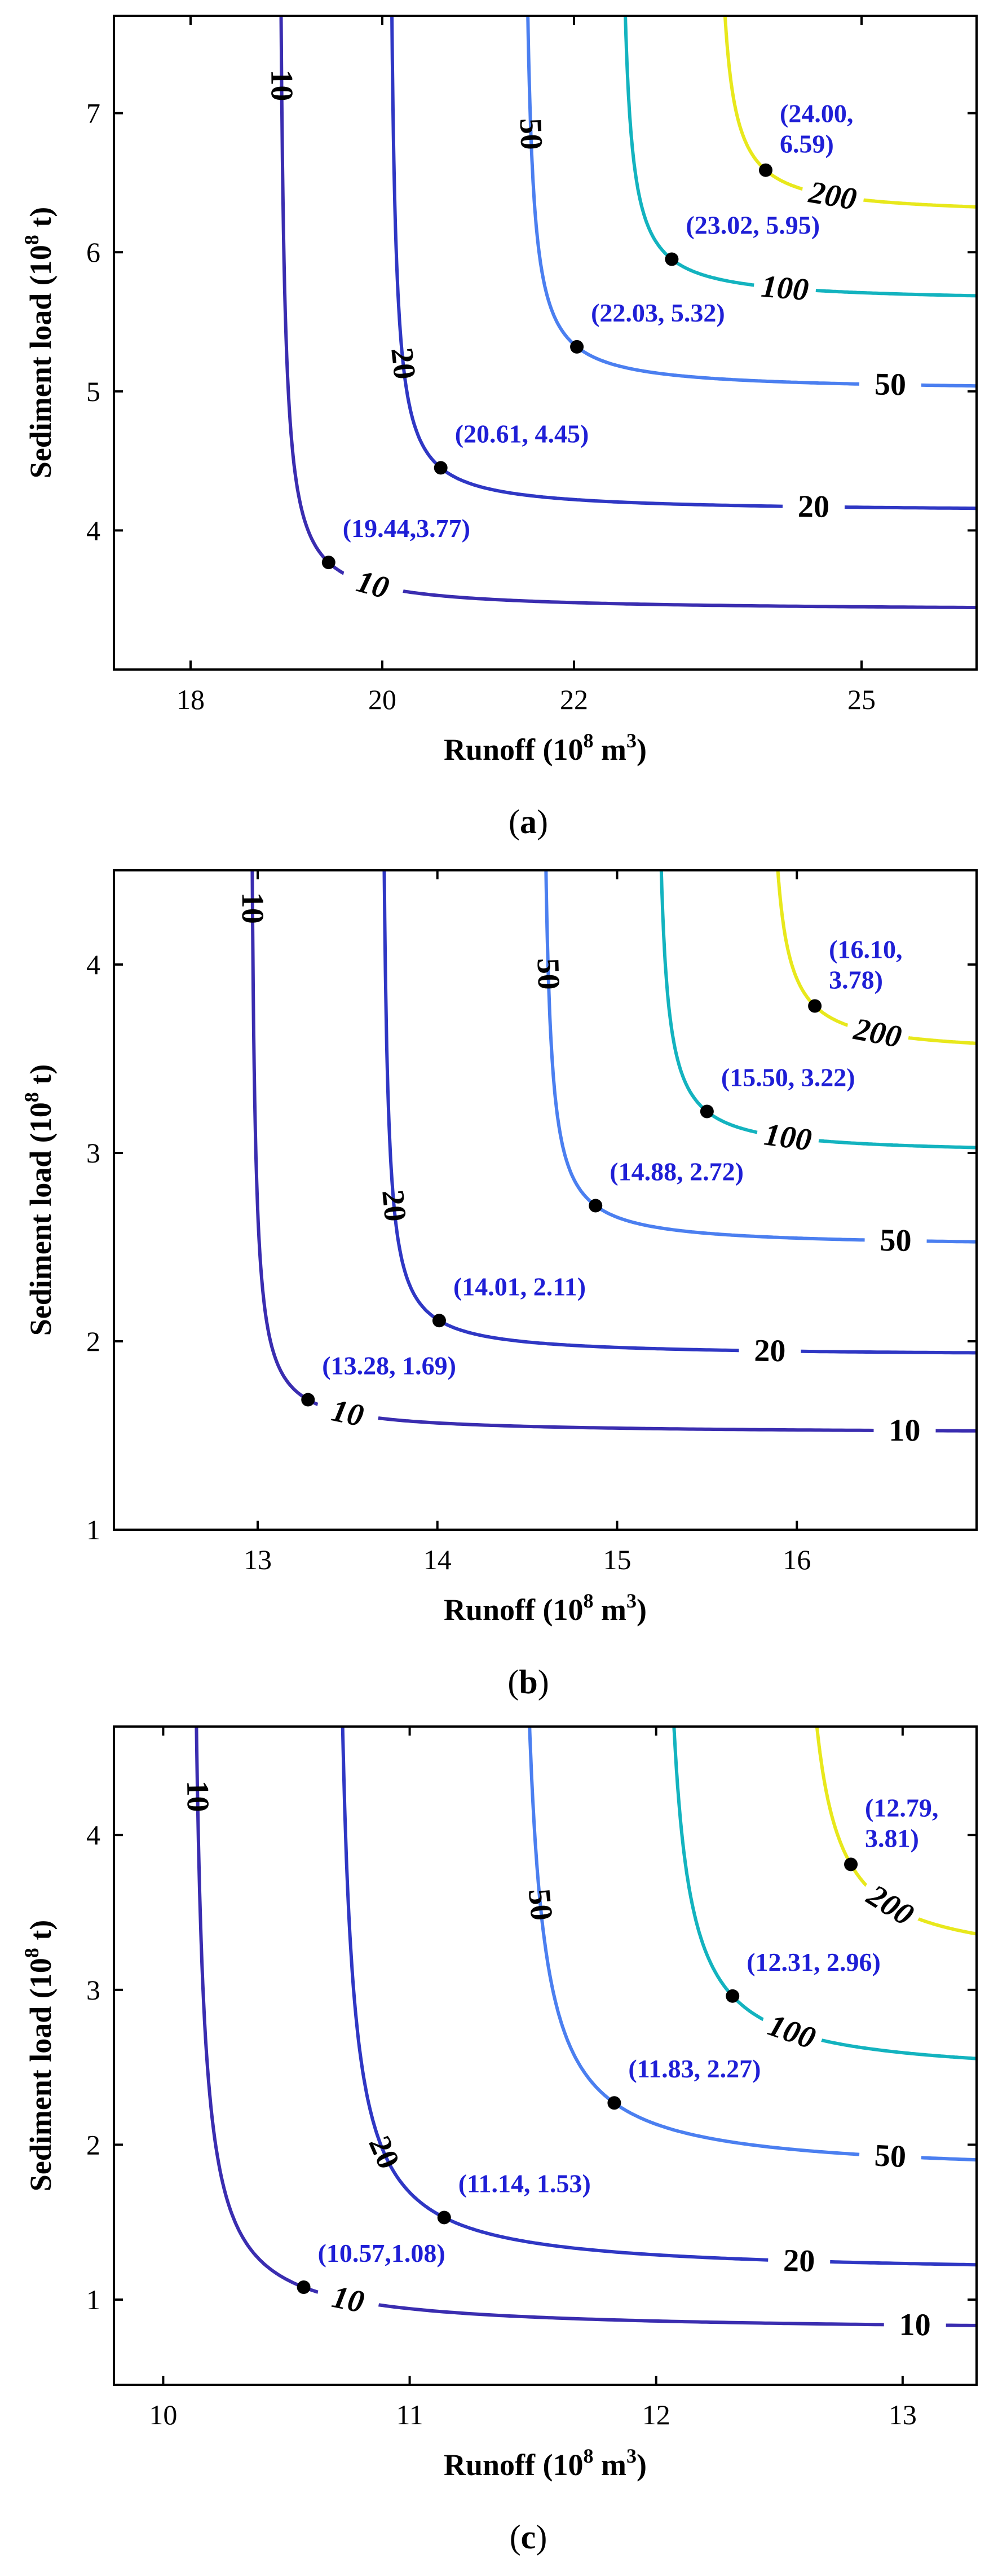 This screenshot has height=2576, width=998. I want to click on panel-label: (a), so click(528, 821).